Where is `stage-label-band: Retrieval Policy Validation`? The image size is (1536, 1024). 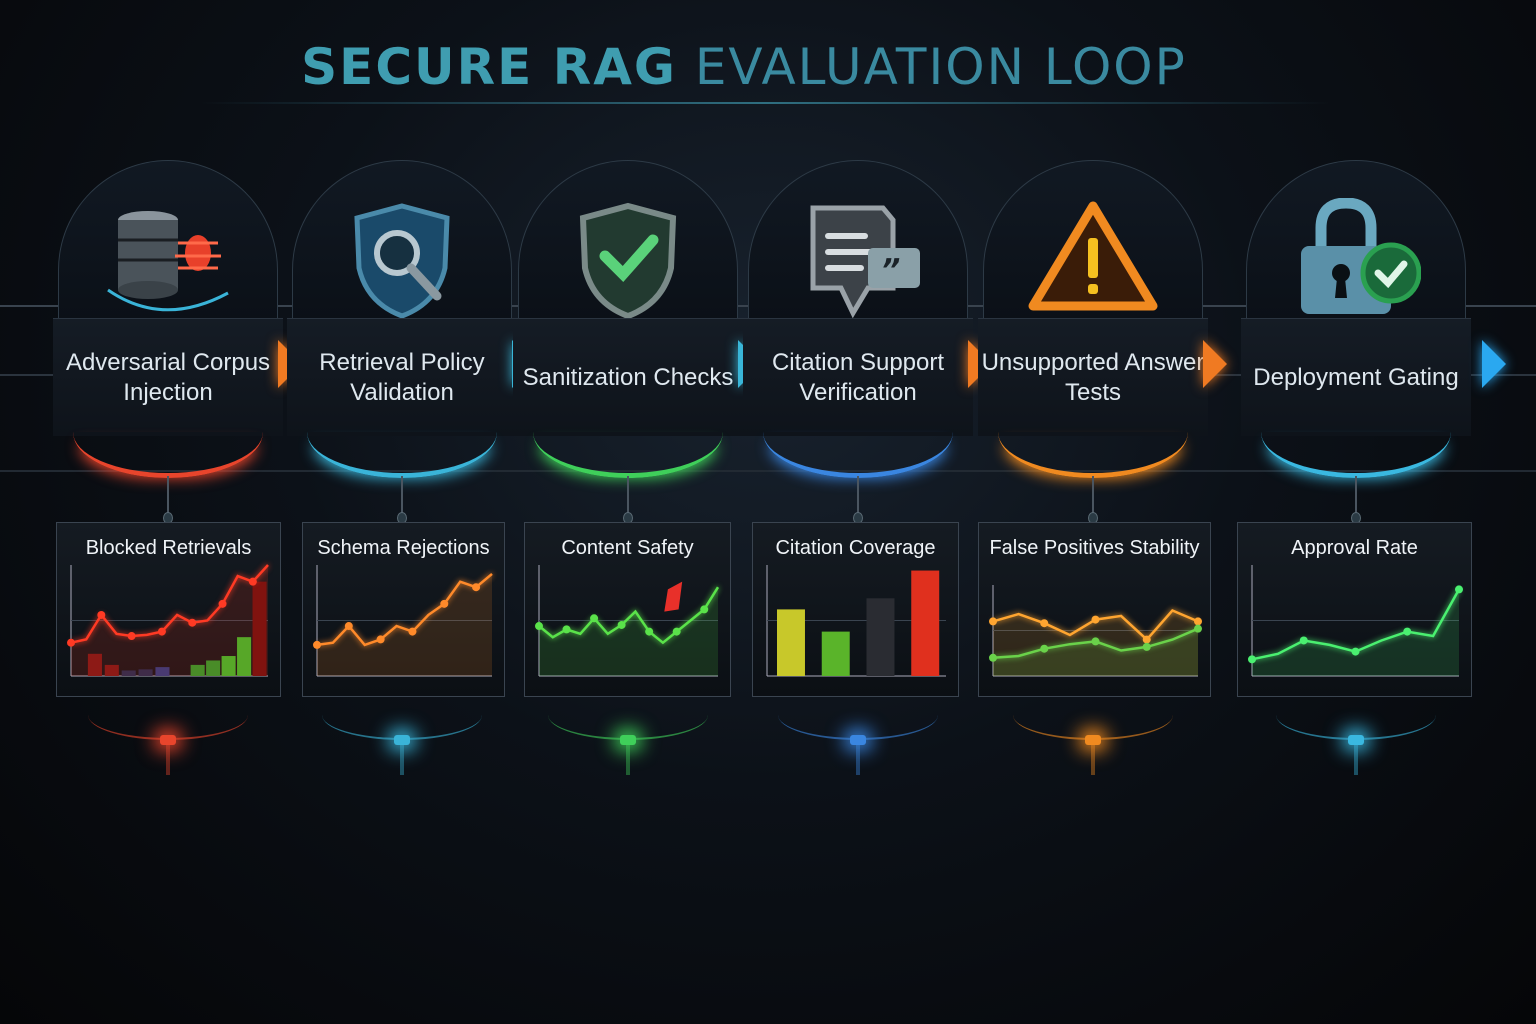 stage-label-band: Retrieval Policy Validation is located at coordinates (402, 377).